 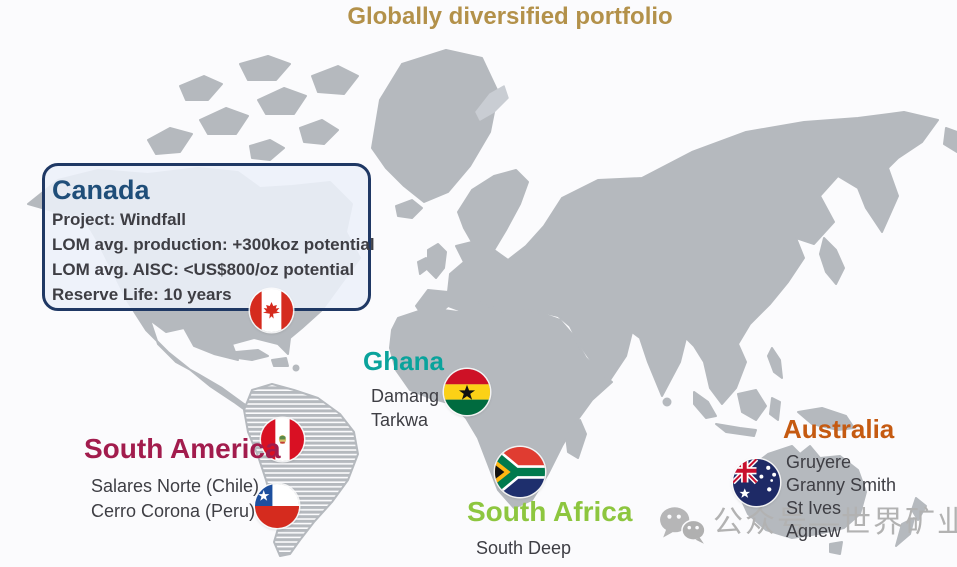 What do you see at coordinates (101, 190) in the screenshot?
I see `canada-heading: Canada` at bounding box center [101, 190].